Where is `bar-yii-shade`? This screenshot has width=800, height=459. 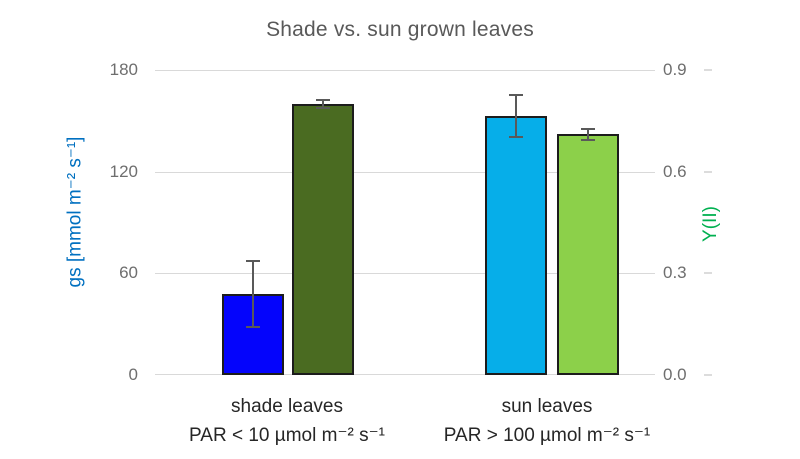 bar-yii-shade is located at coordinates (323, 239).